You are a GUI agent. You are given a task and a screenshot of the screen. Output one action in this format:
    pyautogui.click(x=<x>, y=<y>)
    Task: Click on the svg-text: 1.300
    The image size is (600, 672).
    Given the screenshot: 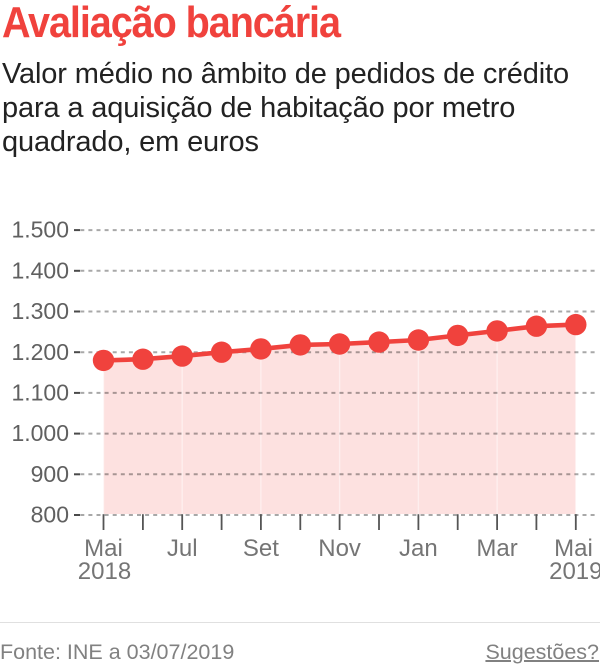 What is the action you would take?
    pyautogui.click(x=40, y=311)
    